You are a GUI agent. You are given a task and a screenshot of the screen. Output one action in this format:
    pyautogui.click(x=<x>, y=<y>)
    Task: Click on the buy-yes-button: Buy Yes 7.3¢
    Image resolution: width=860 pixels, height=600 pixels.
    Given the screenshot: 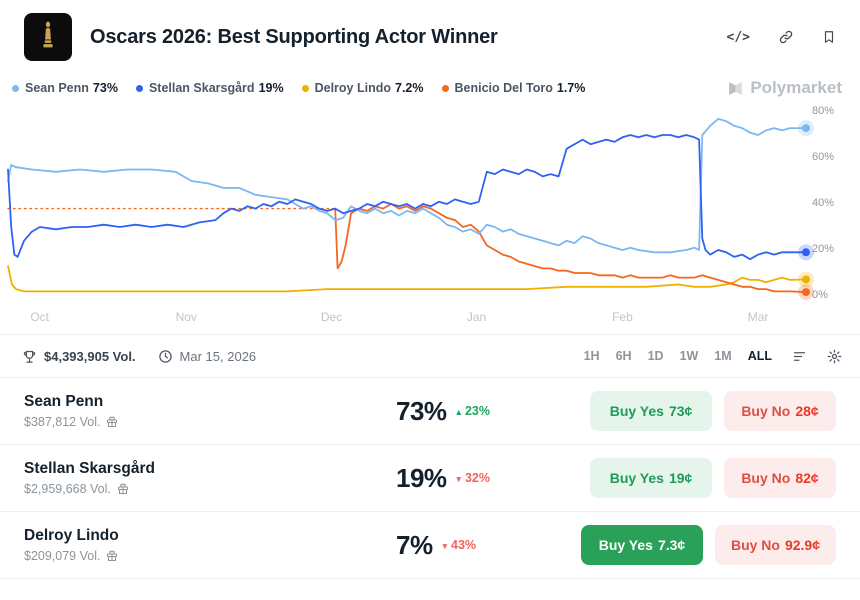 What is the action you would take?
    pyautogui.click(x=641, y=545)
    